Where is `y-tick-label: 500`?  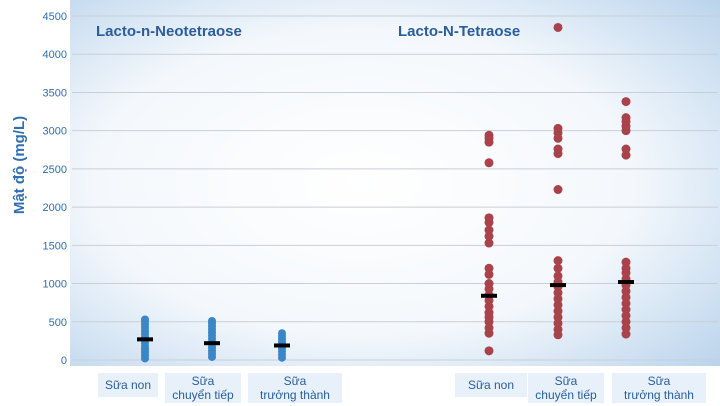 y-tick-label: 500 is located at coordinates (58, 323).